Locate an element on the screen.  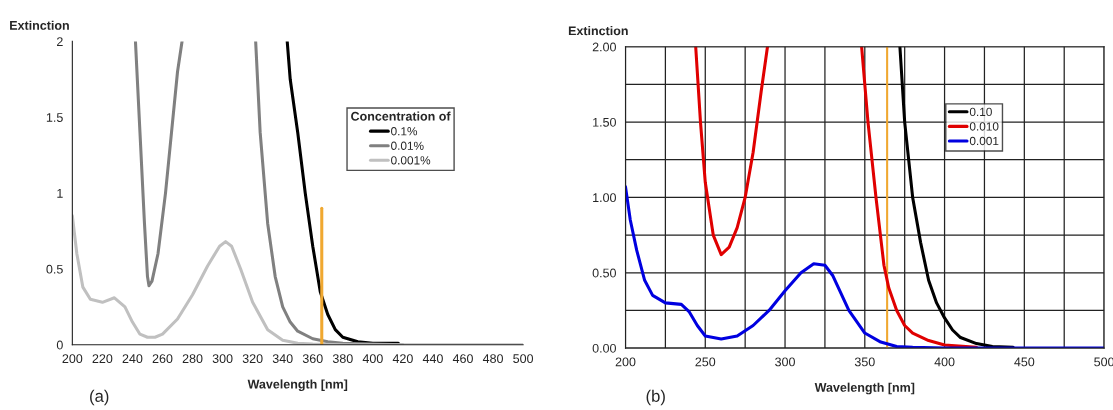
legend-label: 0.010 is located at coordinates (984, 126).